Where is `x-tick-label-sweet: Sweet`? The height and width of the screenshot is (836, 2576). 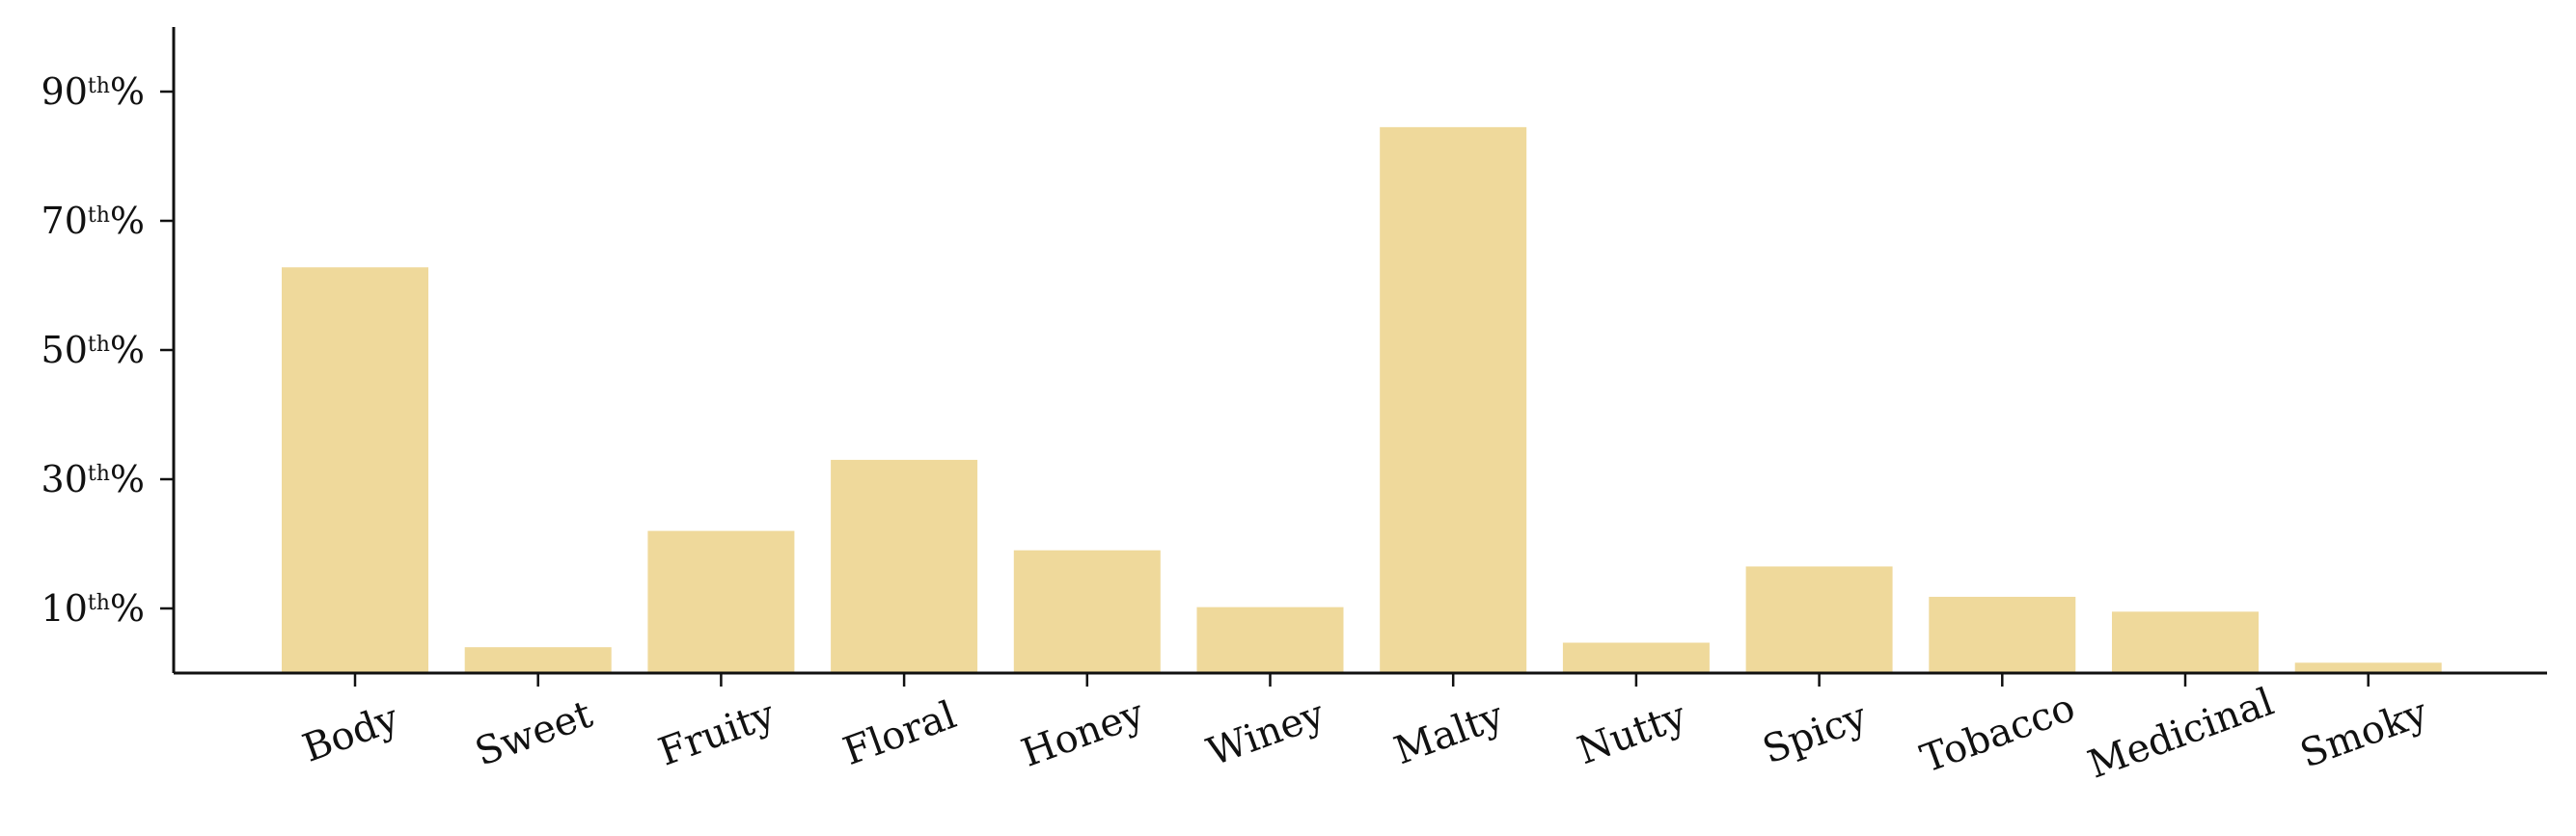 x-tick-label-sweet: Sweet is located at coordinates (534, 733).